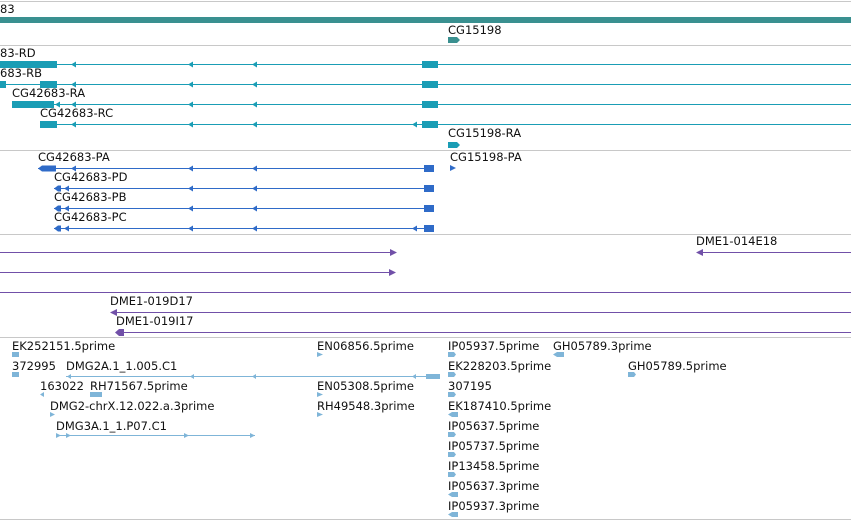 The image size is (851, 521). What do you see at coordinates (366, 406) in the screenshot?
I see `est-label: RH49548.3prime` at bounding box center [366, 406].